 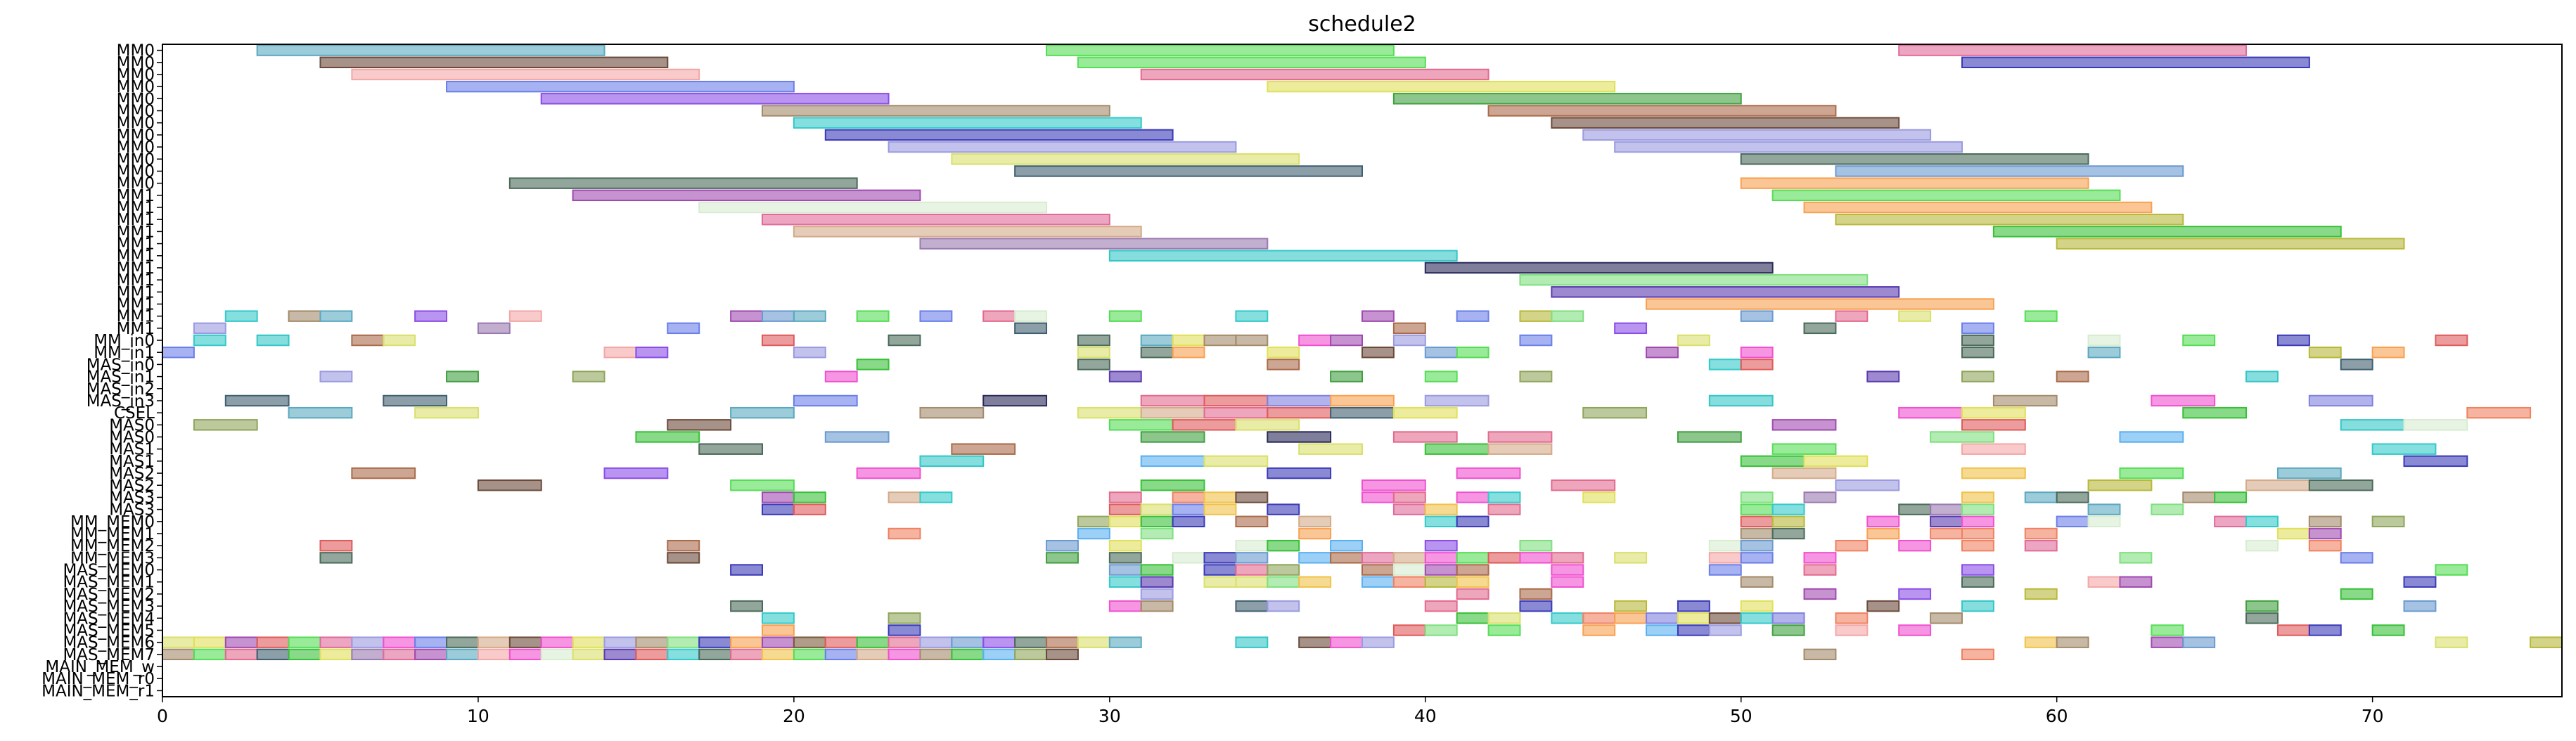 I want to click on y-tick-label: MAS_MEM7, so click(x=109, y=655).